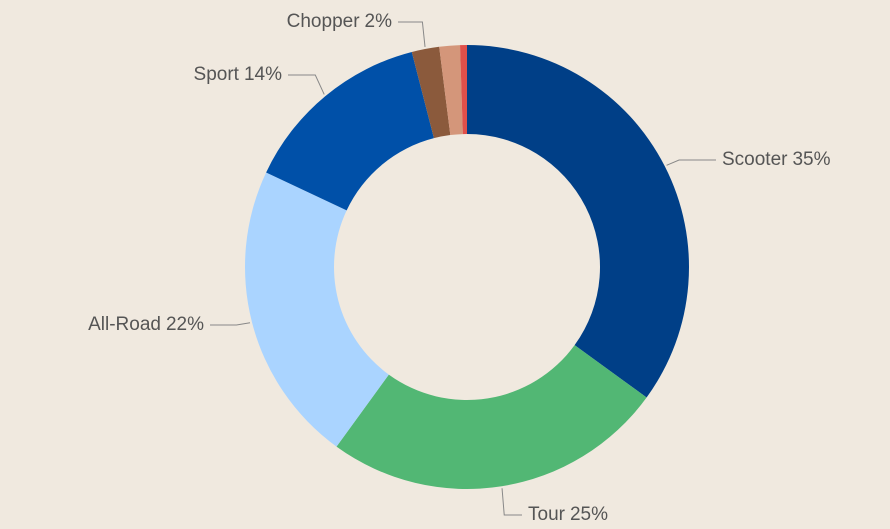 The image size is (890, 529). I want to click on segment-label: Sport 14%, so click(238, 74).